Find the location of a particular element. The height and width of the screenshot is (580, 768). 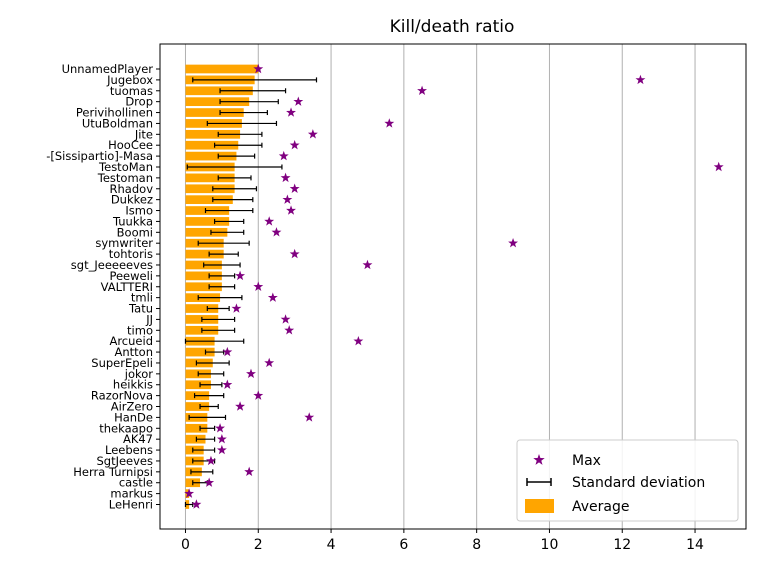

y-tick-label: Jite is located at coordinates (143, 134).